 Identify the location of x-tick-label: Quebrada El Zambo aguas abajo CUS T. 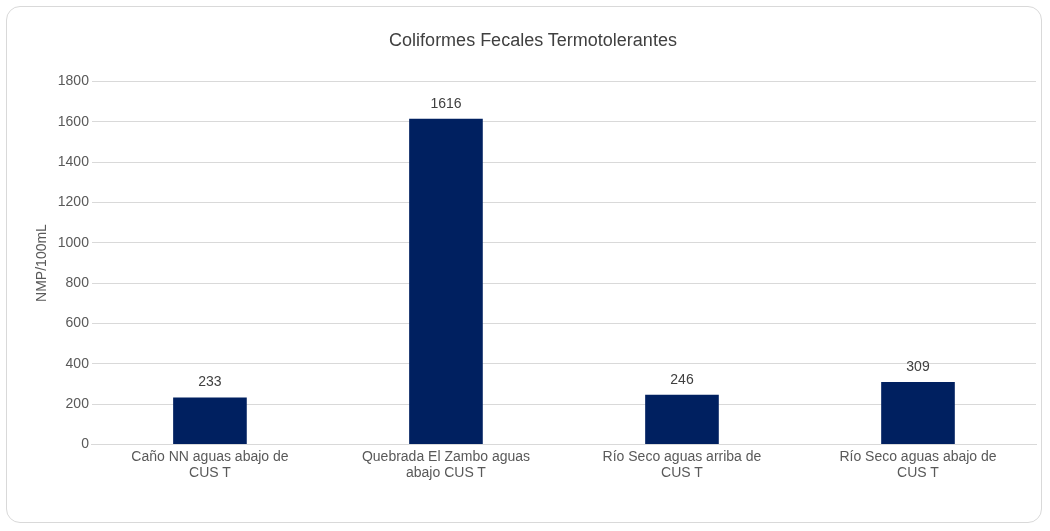
(446, 464).